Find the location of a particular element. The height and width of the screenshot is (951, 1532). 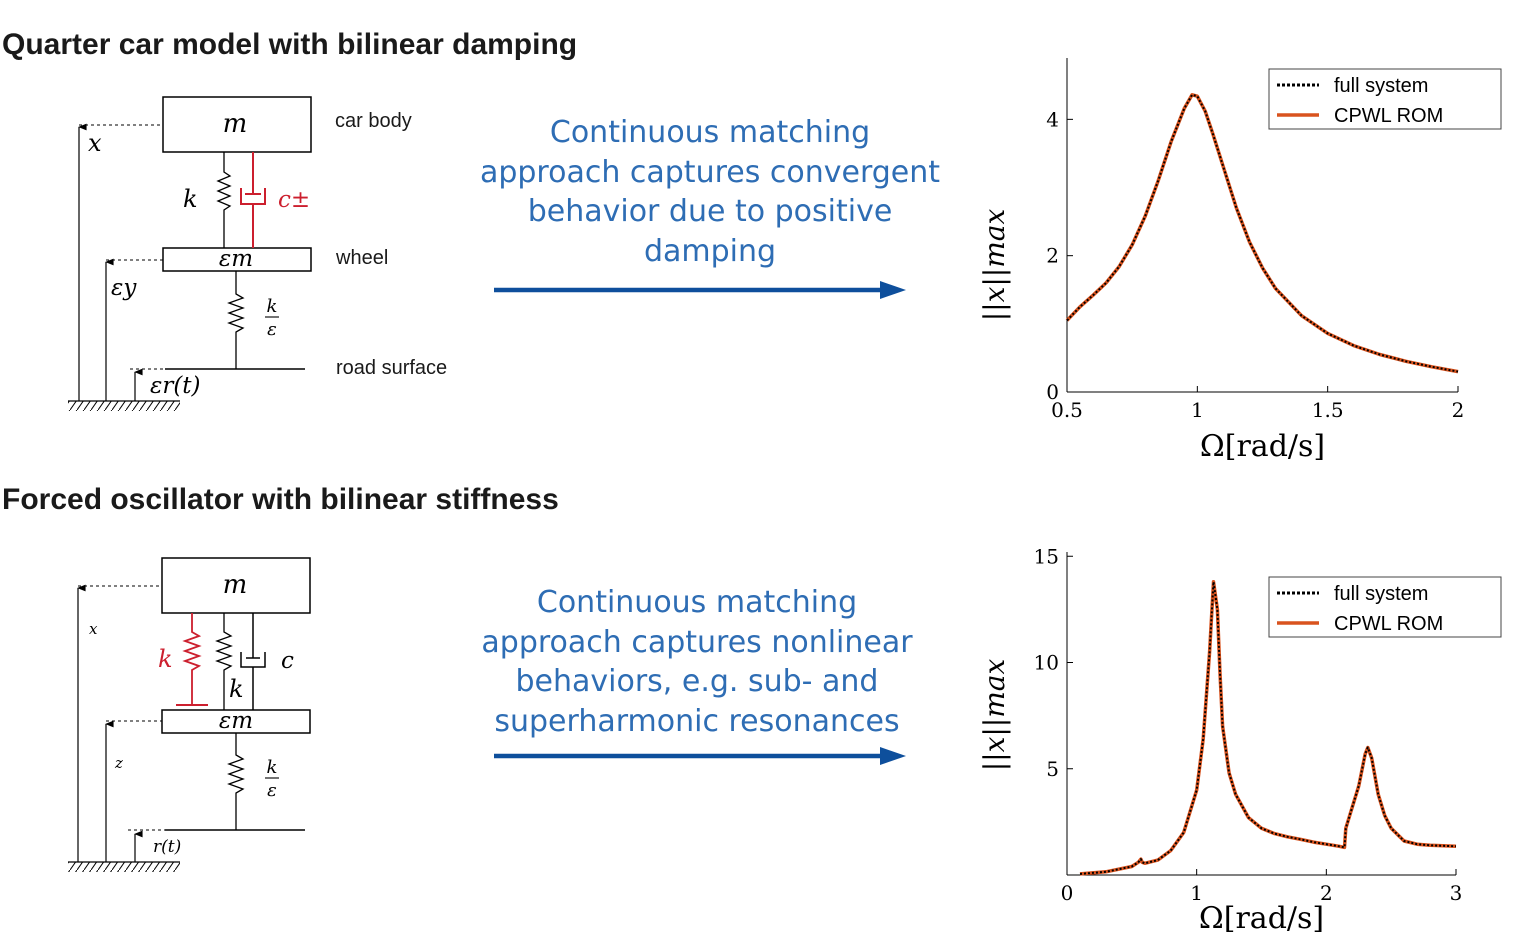

z-label: z is located at coordinates (118, 763).